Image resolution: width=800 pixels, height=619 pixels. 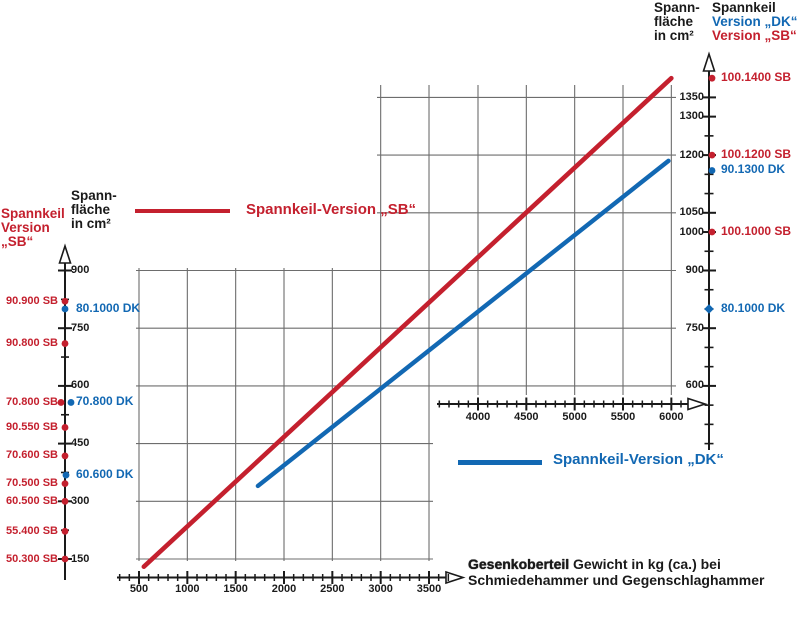 What do you see at coordinates (478, 417) in the screenshot?
I see `upper-axis-tick-label: 4000` at bounding box center [478, 417].